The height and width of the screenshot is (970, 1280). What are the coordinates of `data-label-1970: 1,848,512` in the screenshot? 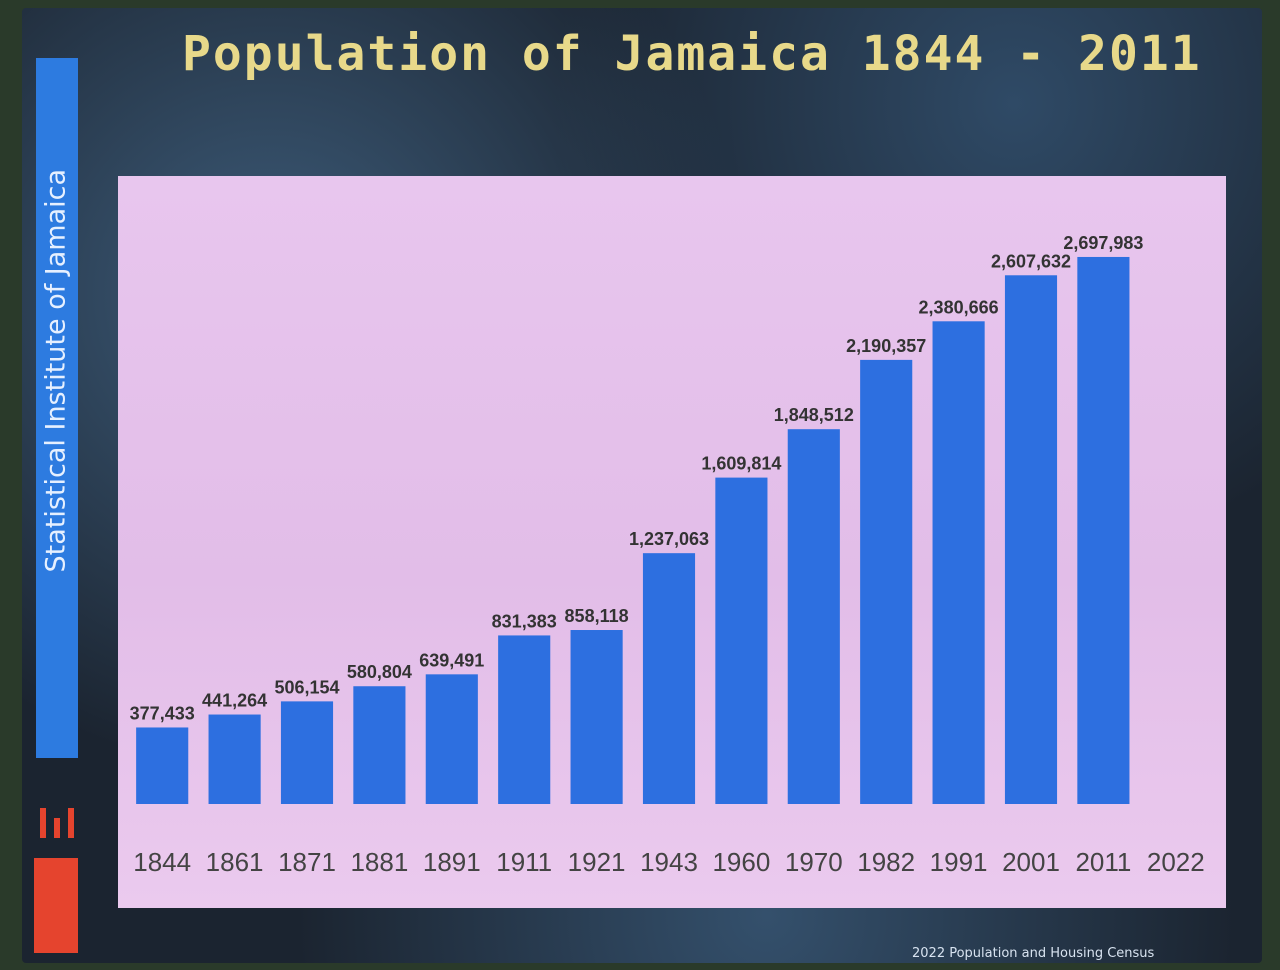 It's located at (814, 415).